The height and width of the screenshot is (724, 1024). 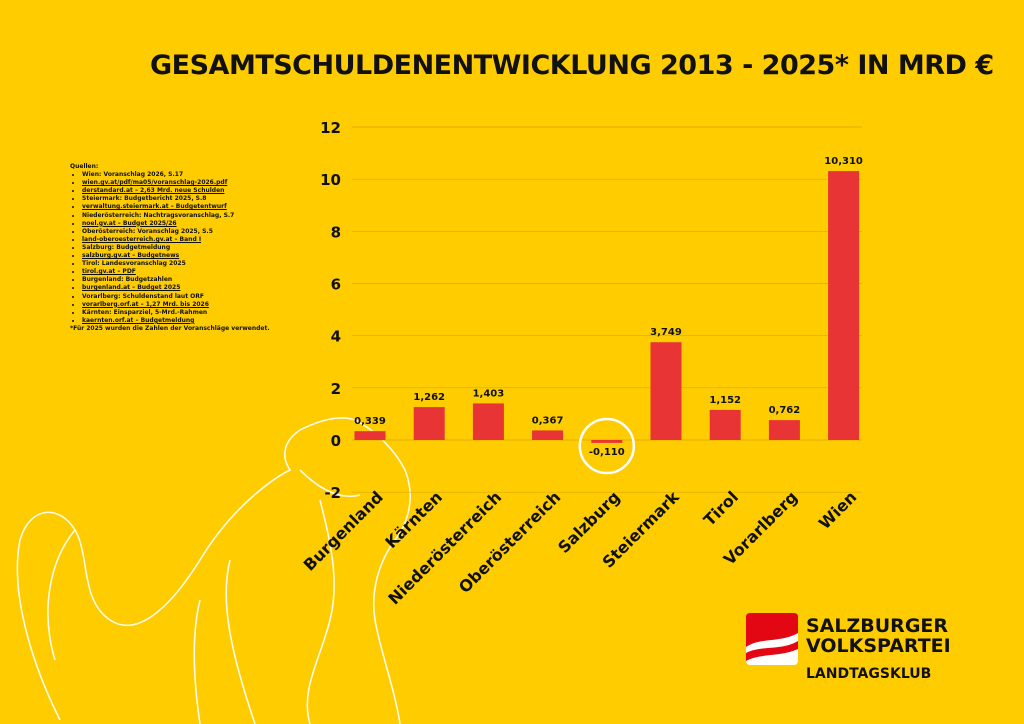 I want to click on y-tick-label: 2, so click(x=336, y=389).